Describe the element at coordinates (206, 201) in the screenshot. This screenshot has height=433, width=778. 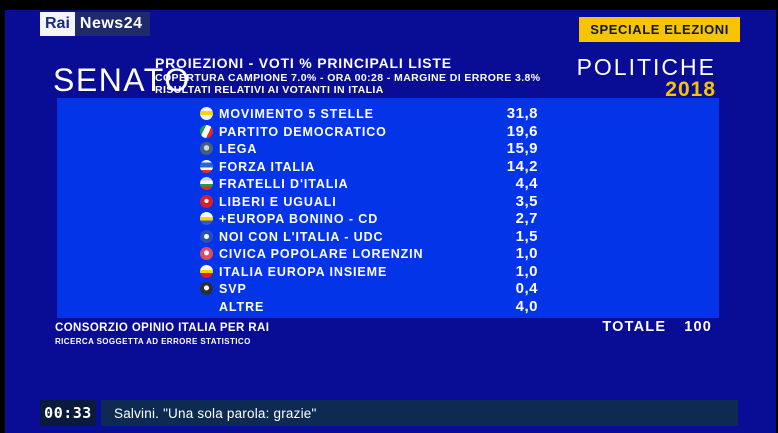
I see `party-logo-leu` at that location.